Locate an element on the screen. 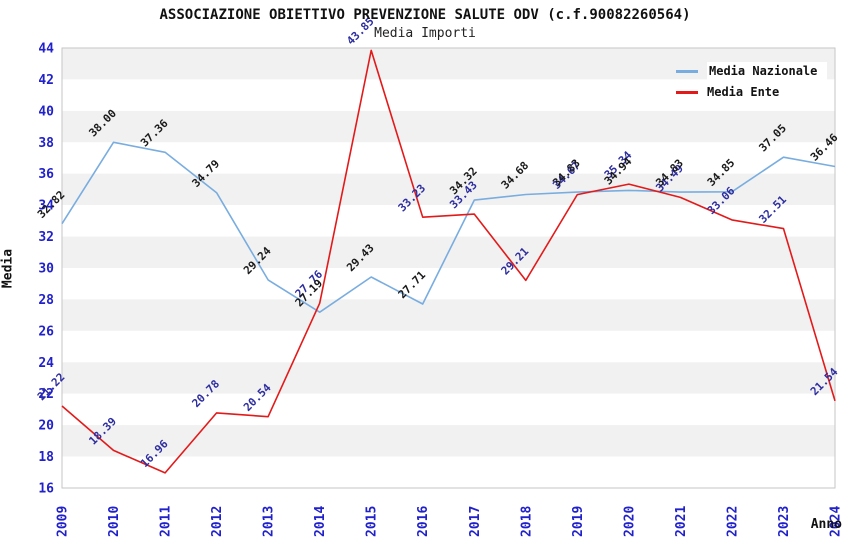 This screenshot has width=850, height=550. x-tick-label: 2011 is located at coordinates (166, 521).